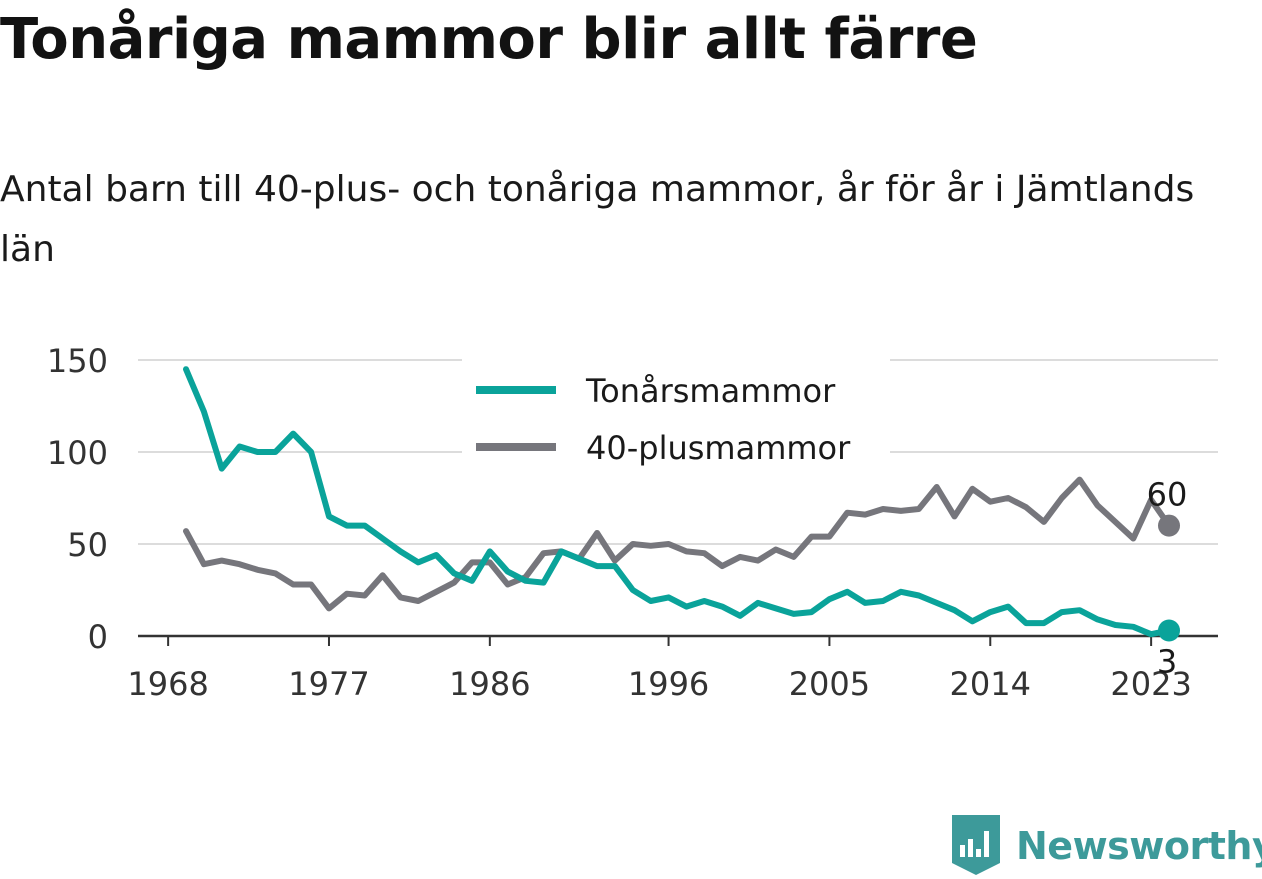 The image size is (1262, 879). What do you see at coordinates (77, 361) in the screenshot?
I see `y-tick-label: 150` at bounding box center [77, 361].